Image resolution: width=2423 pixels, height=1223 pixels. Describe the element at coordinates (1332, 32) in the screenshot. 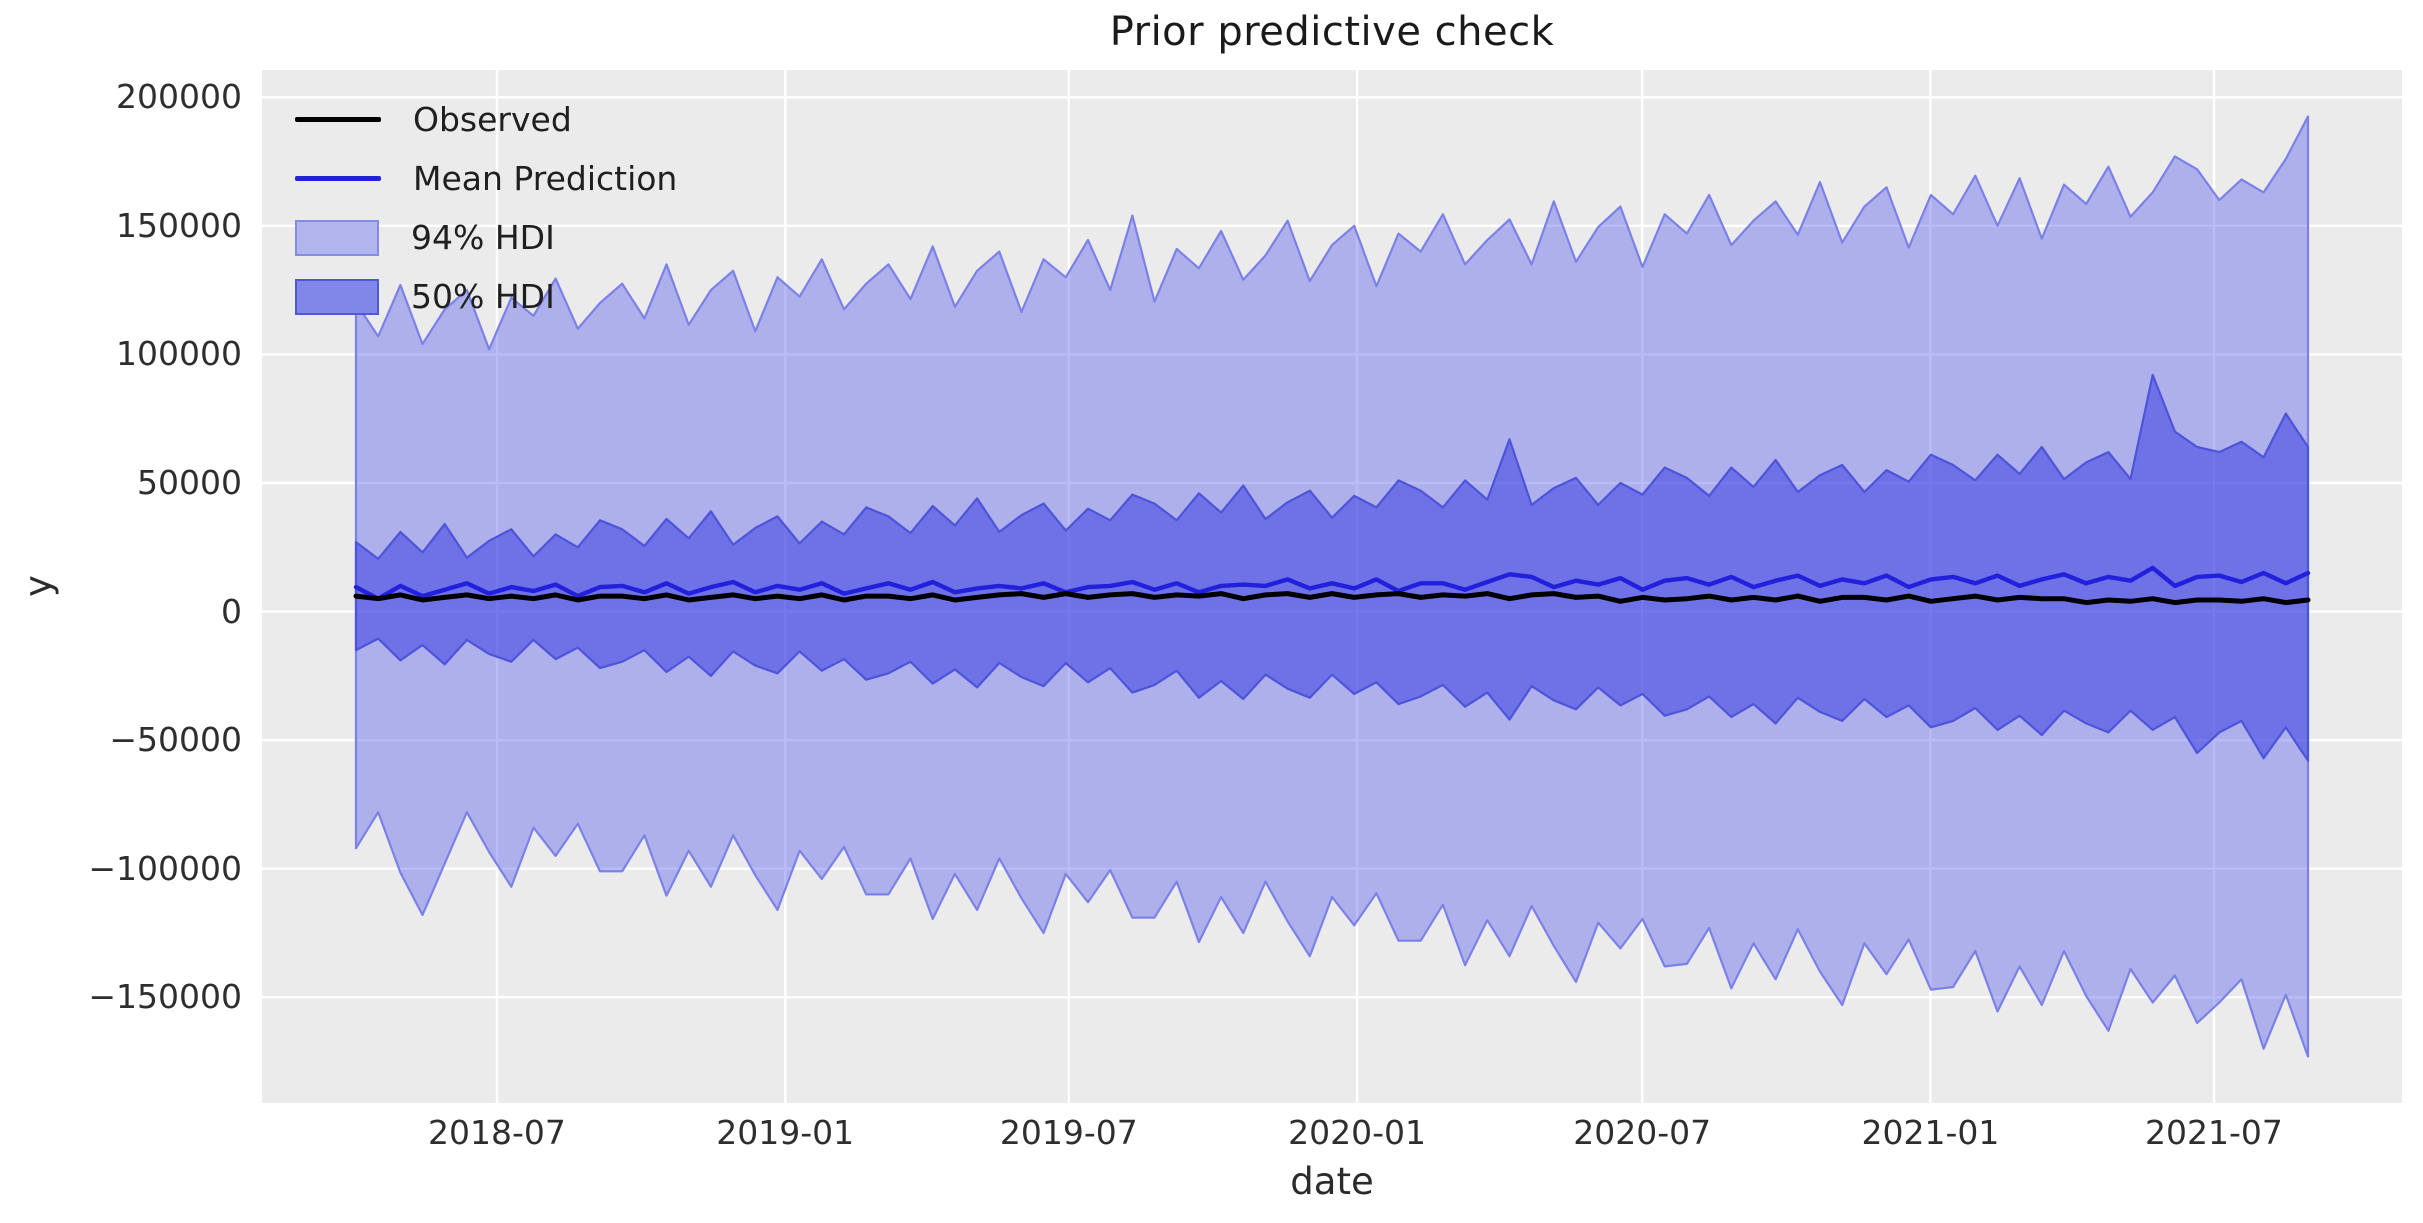

I see `chart-title: Prior predictive check` at that location.